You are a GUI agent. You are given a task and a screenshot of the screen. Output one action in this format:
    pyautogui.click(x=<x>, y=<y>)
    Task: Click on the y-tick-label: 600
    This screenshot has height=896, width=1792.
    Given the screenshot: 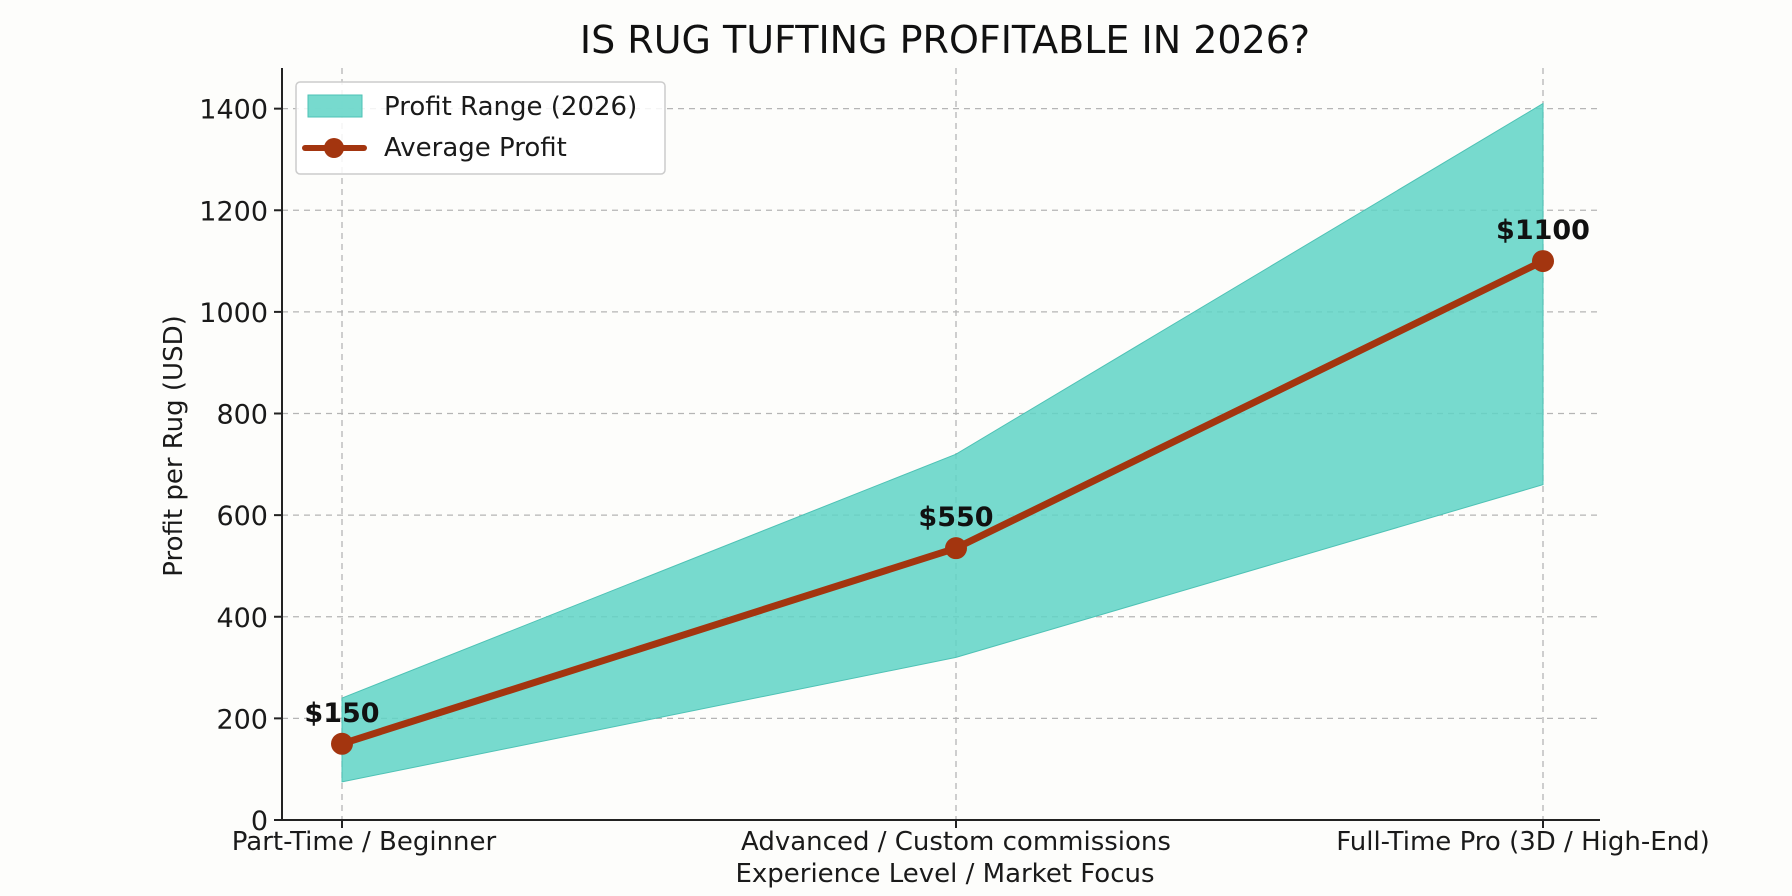 What is the action you would take?
    pyautogui.click(x=242, y=516)
    